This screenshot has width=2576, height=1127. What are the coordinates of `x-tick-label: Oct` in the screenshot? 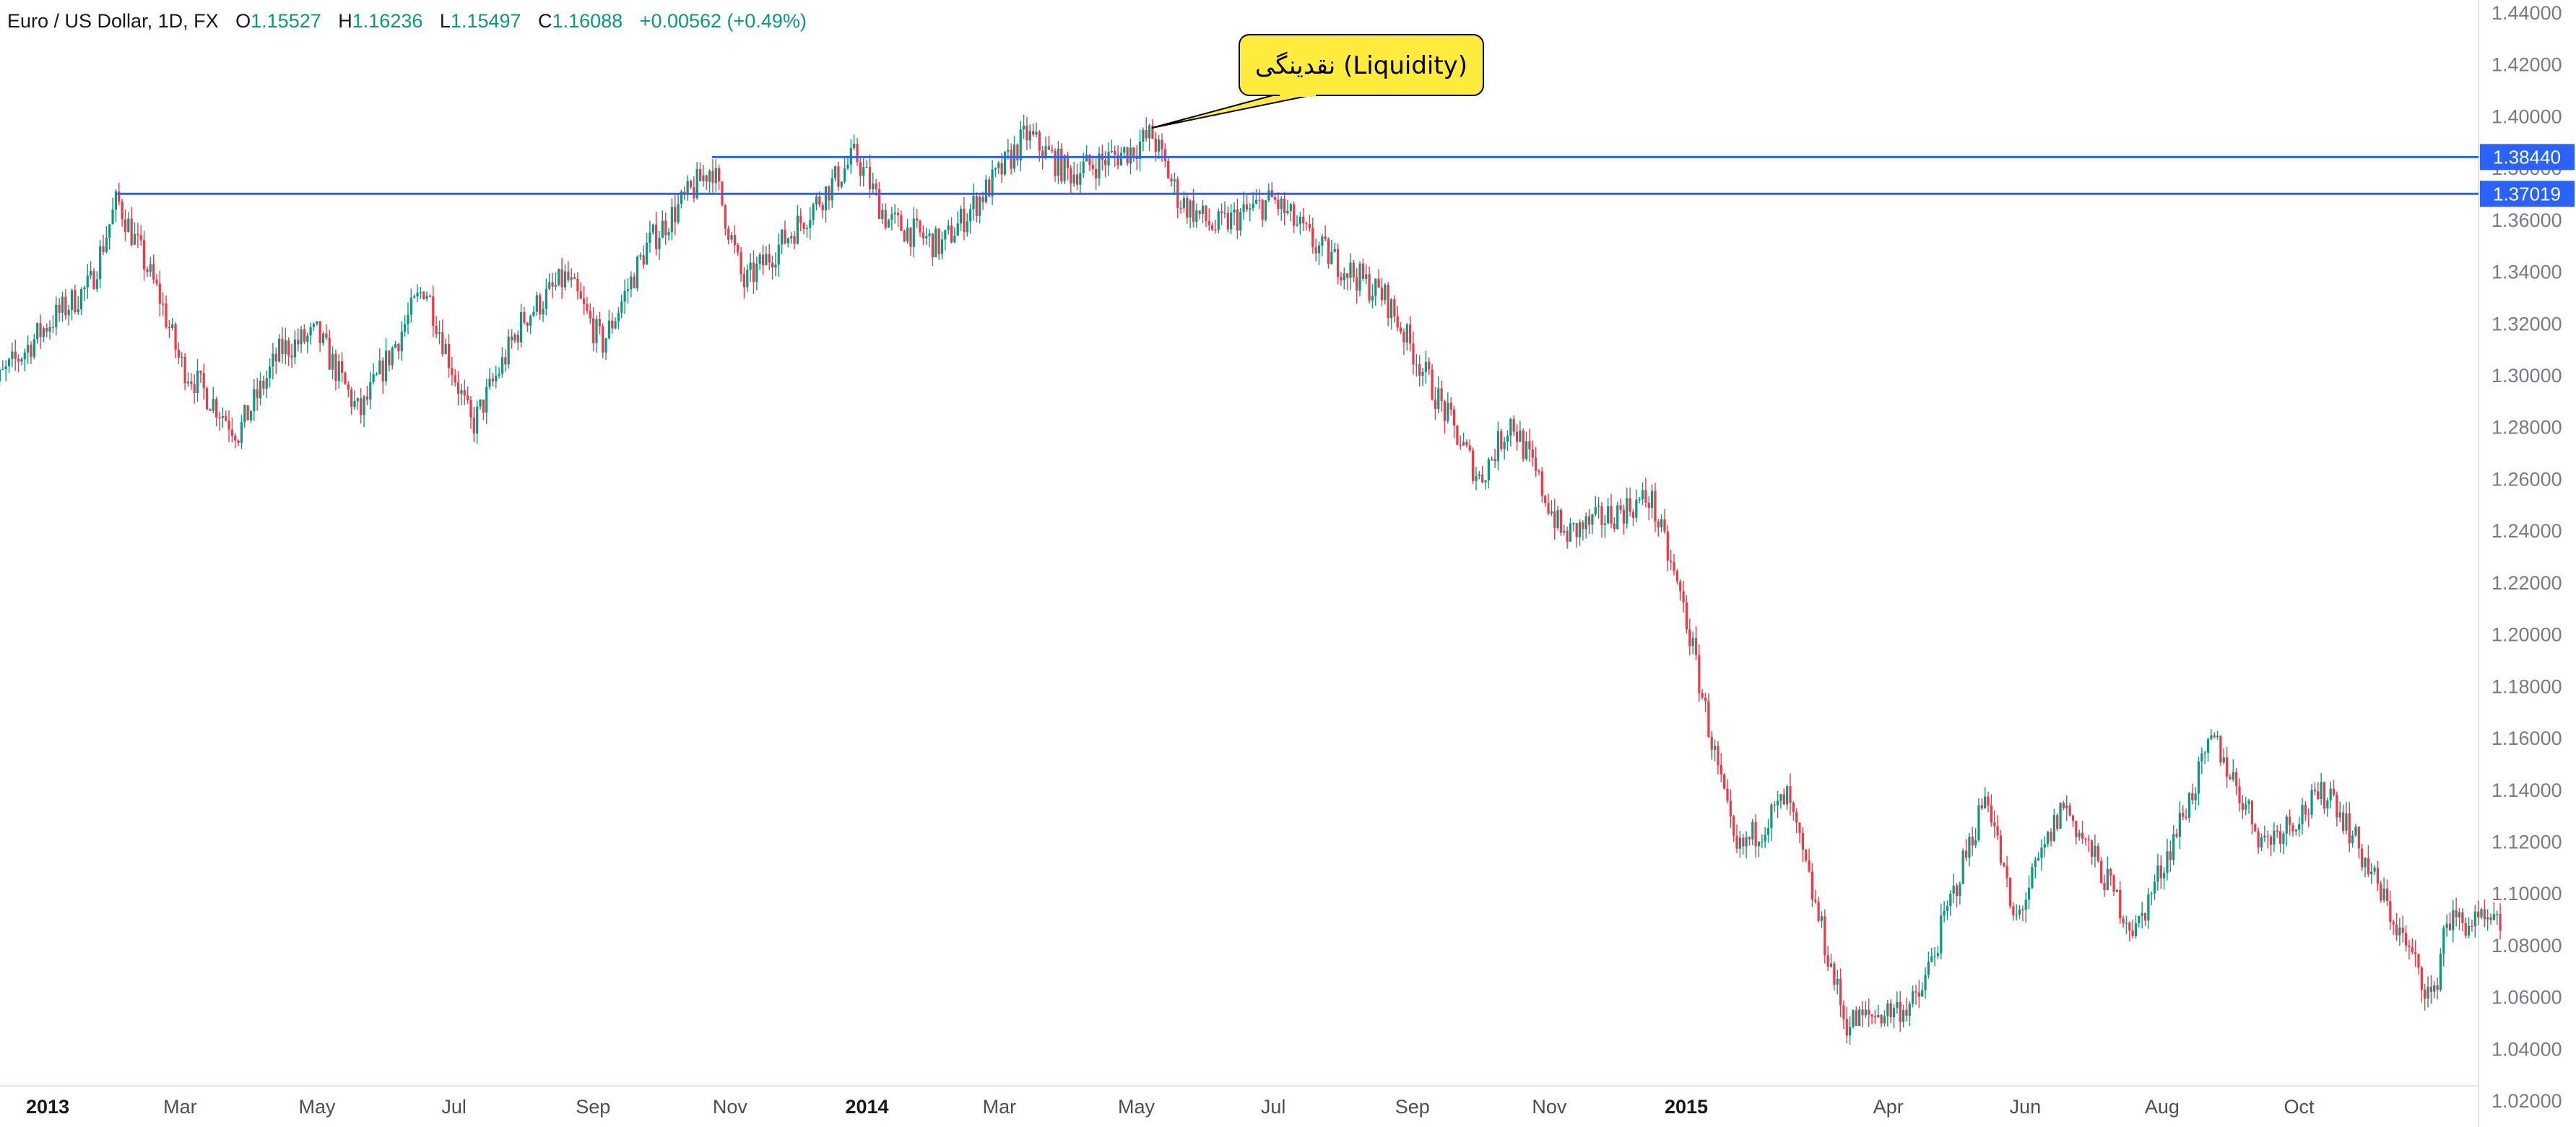 It's located at (2299, 1107).